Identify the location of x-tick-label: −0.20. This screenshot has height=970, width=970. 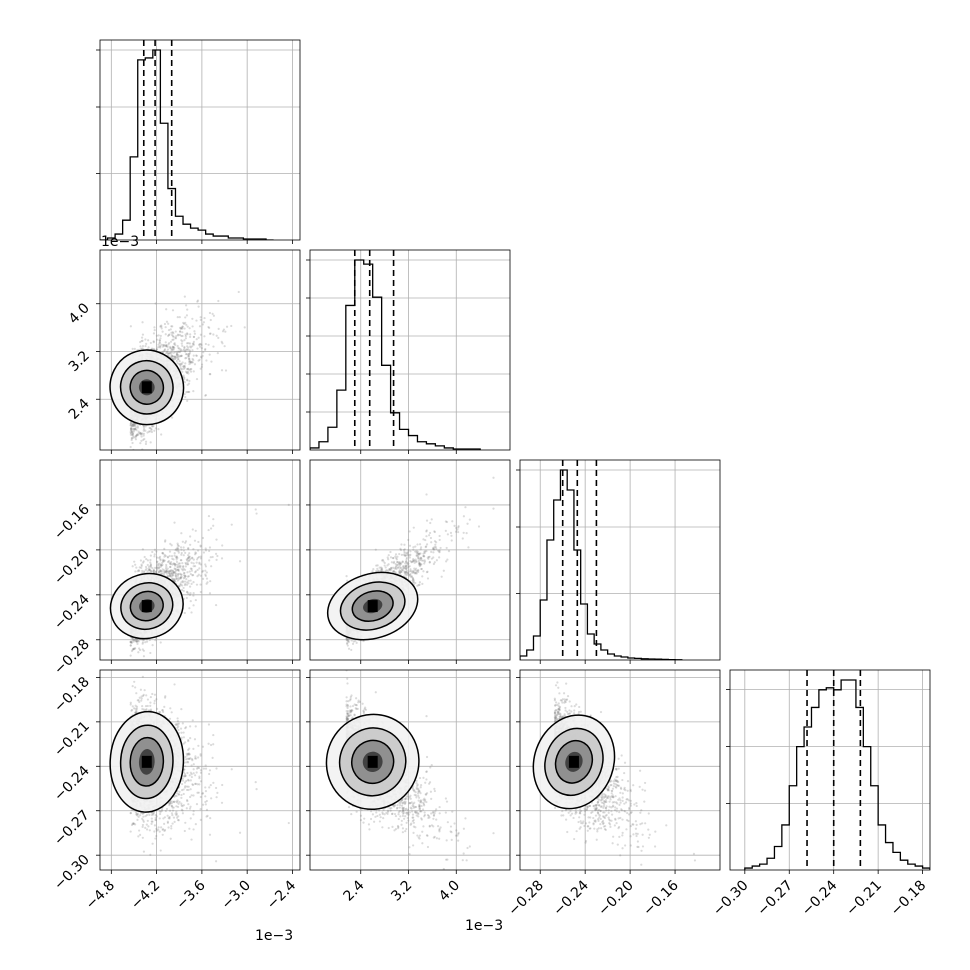
(616, 899).